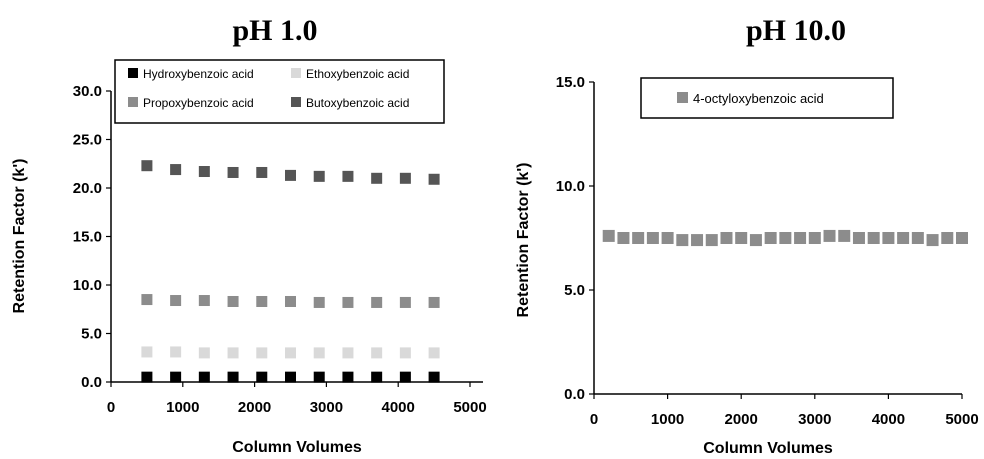  I want to click on legend-swatch-octyloxybenzoic, so click(682, 97).